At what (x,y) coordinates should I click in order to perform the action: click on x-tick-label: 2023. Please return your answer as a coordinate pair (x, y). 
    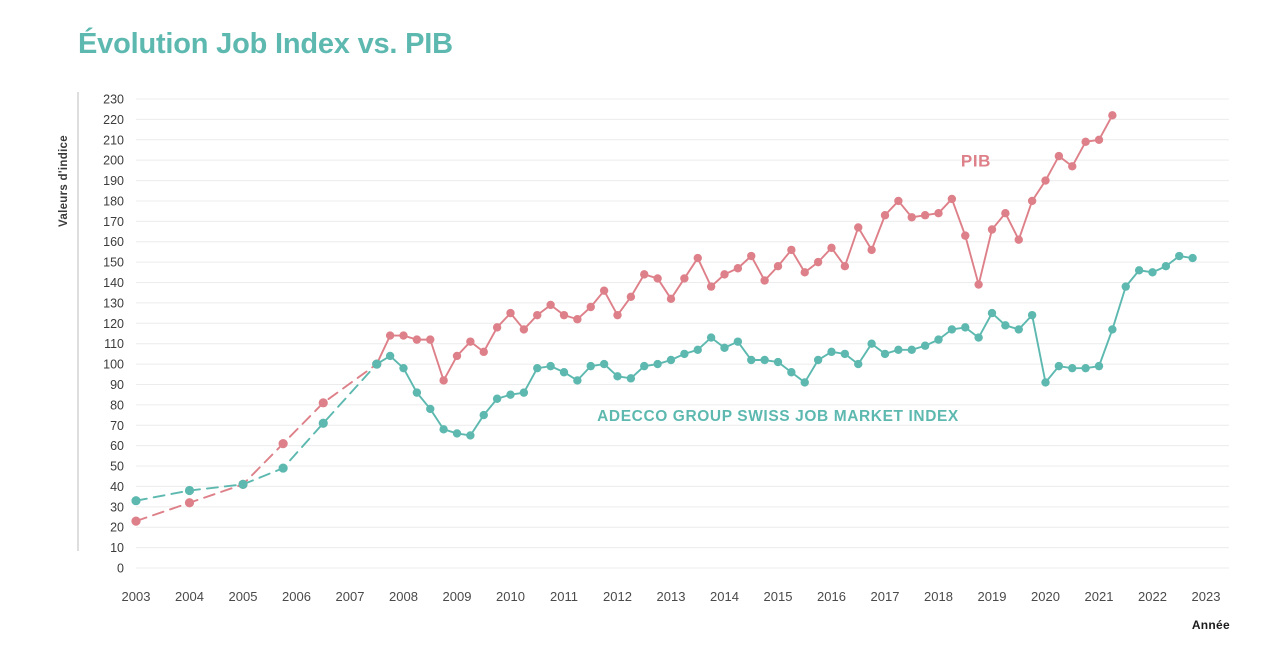
    Looking at the image, I should click on (1206, 596).